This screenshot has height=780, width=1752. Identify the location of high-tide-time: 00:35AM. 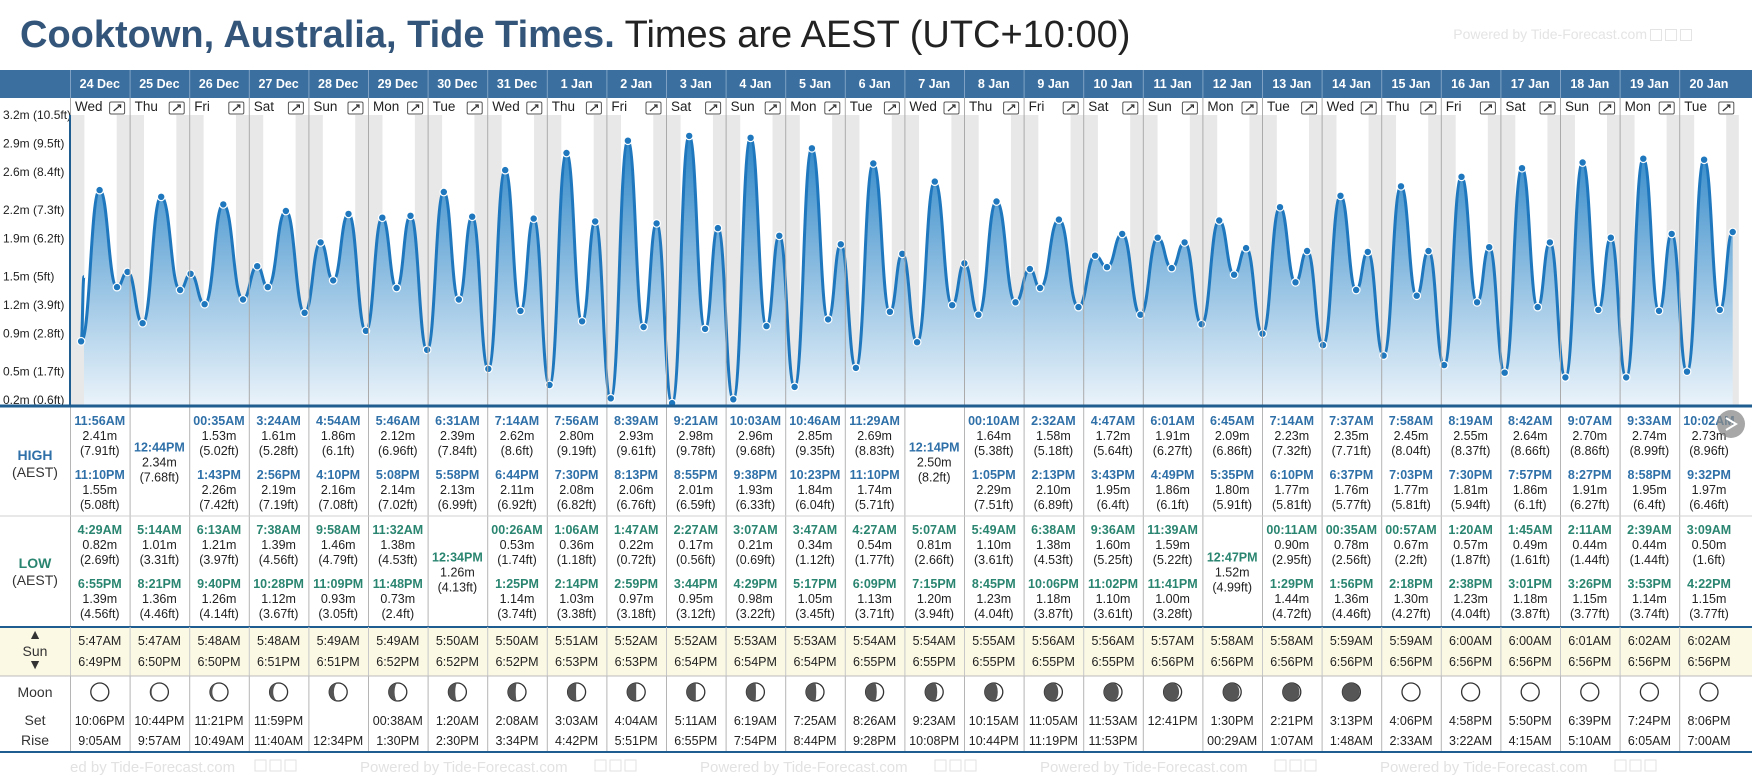
(218, 421).